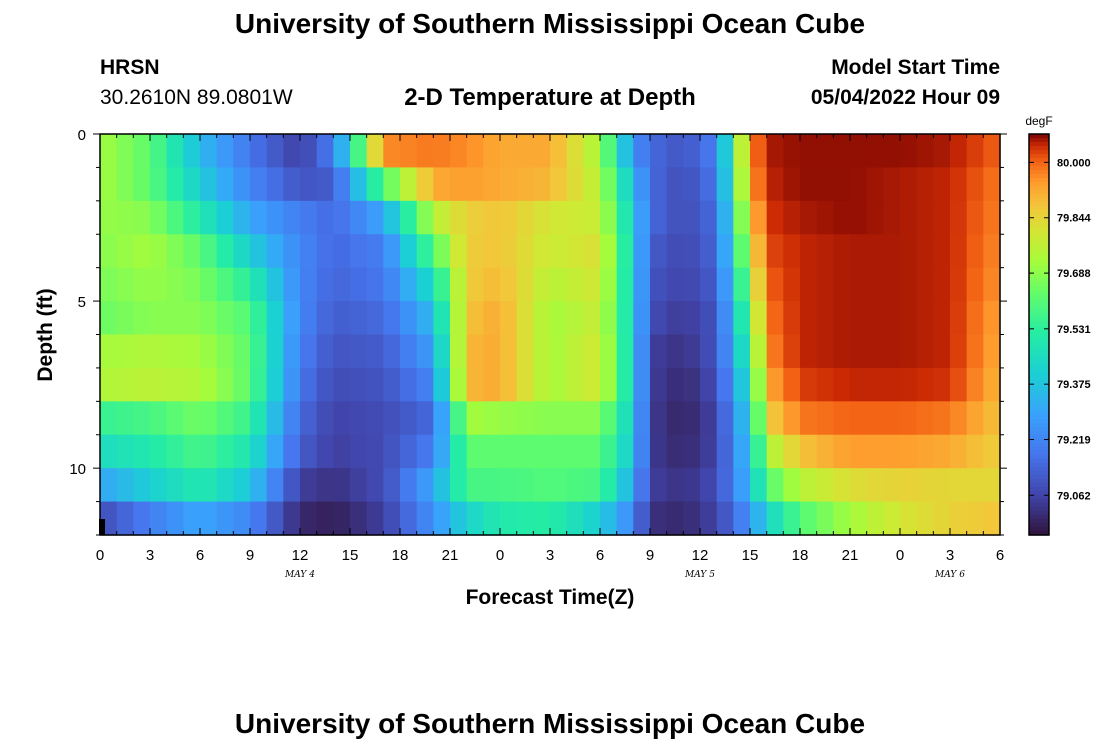 The image size is (1100, 750). What do you see at coordinates (400, 555) in the screenshot?
I see `x-tick-label: 18` at bounding box center [400, 555].